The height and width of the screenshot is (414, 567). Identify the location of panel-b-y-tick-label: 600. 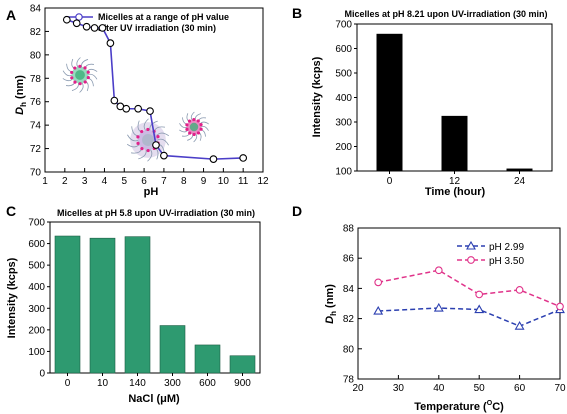
(343, 49).